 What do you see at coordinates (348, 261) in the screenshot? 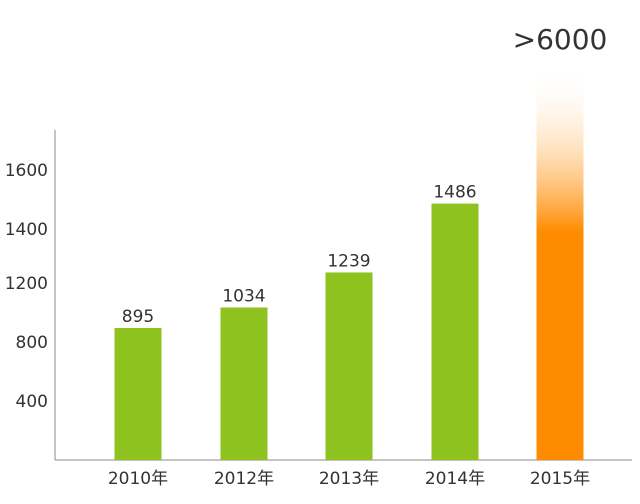
I see `bar-value-label: 1239` at bounding box center [348, 261].